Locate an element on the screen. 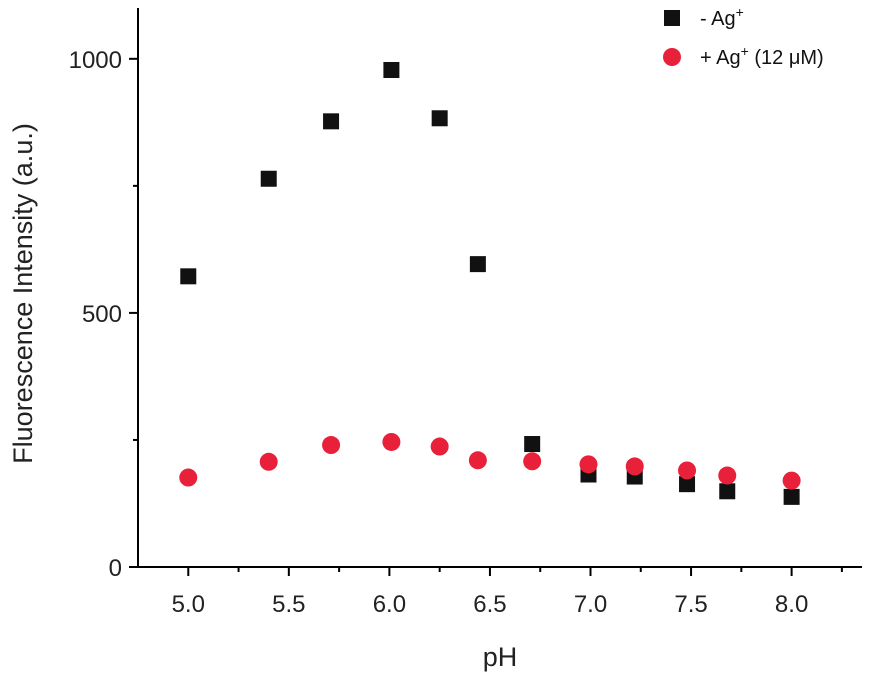 This screenshot has width=877, height=674. x-tick-label: 5.0 is located at coordinates (188, 604).